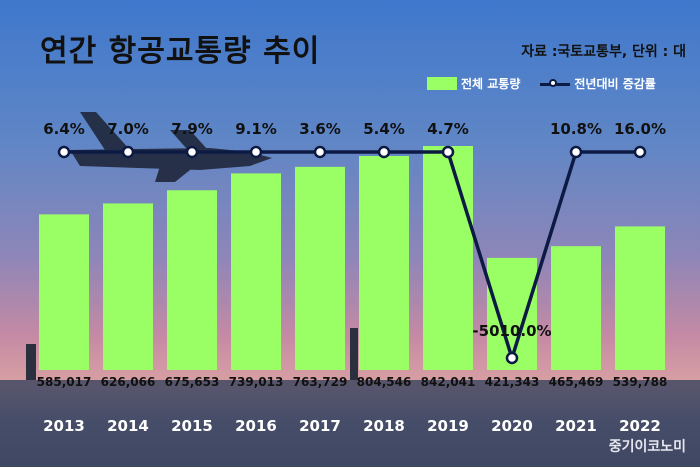  Describe the element at coordinates (384, 152) in the screenshot. I see `growth-point-2018` at that location.